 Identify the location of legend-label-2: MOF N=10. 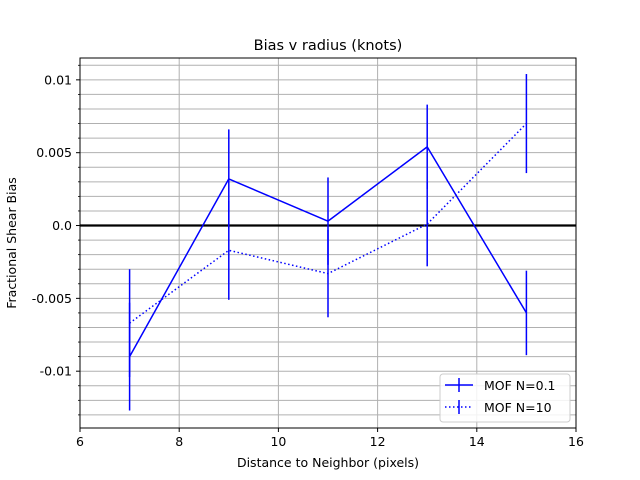
(518, 407).